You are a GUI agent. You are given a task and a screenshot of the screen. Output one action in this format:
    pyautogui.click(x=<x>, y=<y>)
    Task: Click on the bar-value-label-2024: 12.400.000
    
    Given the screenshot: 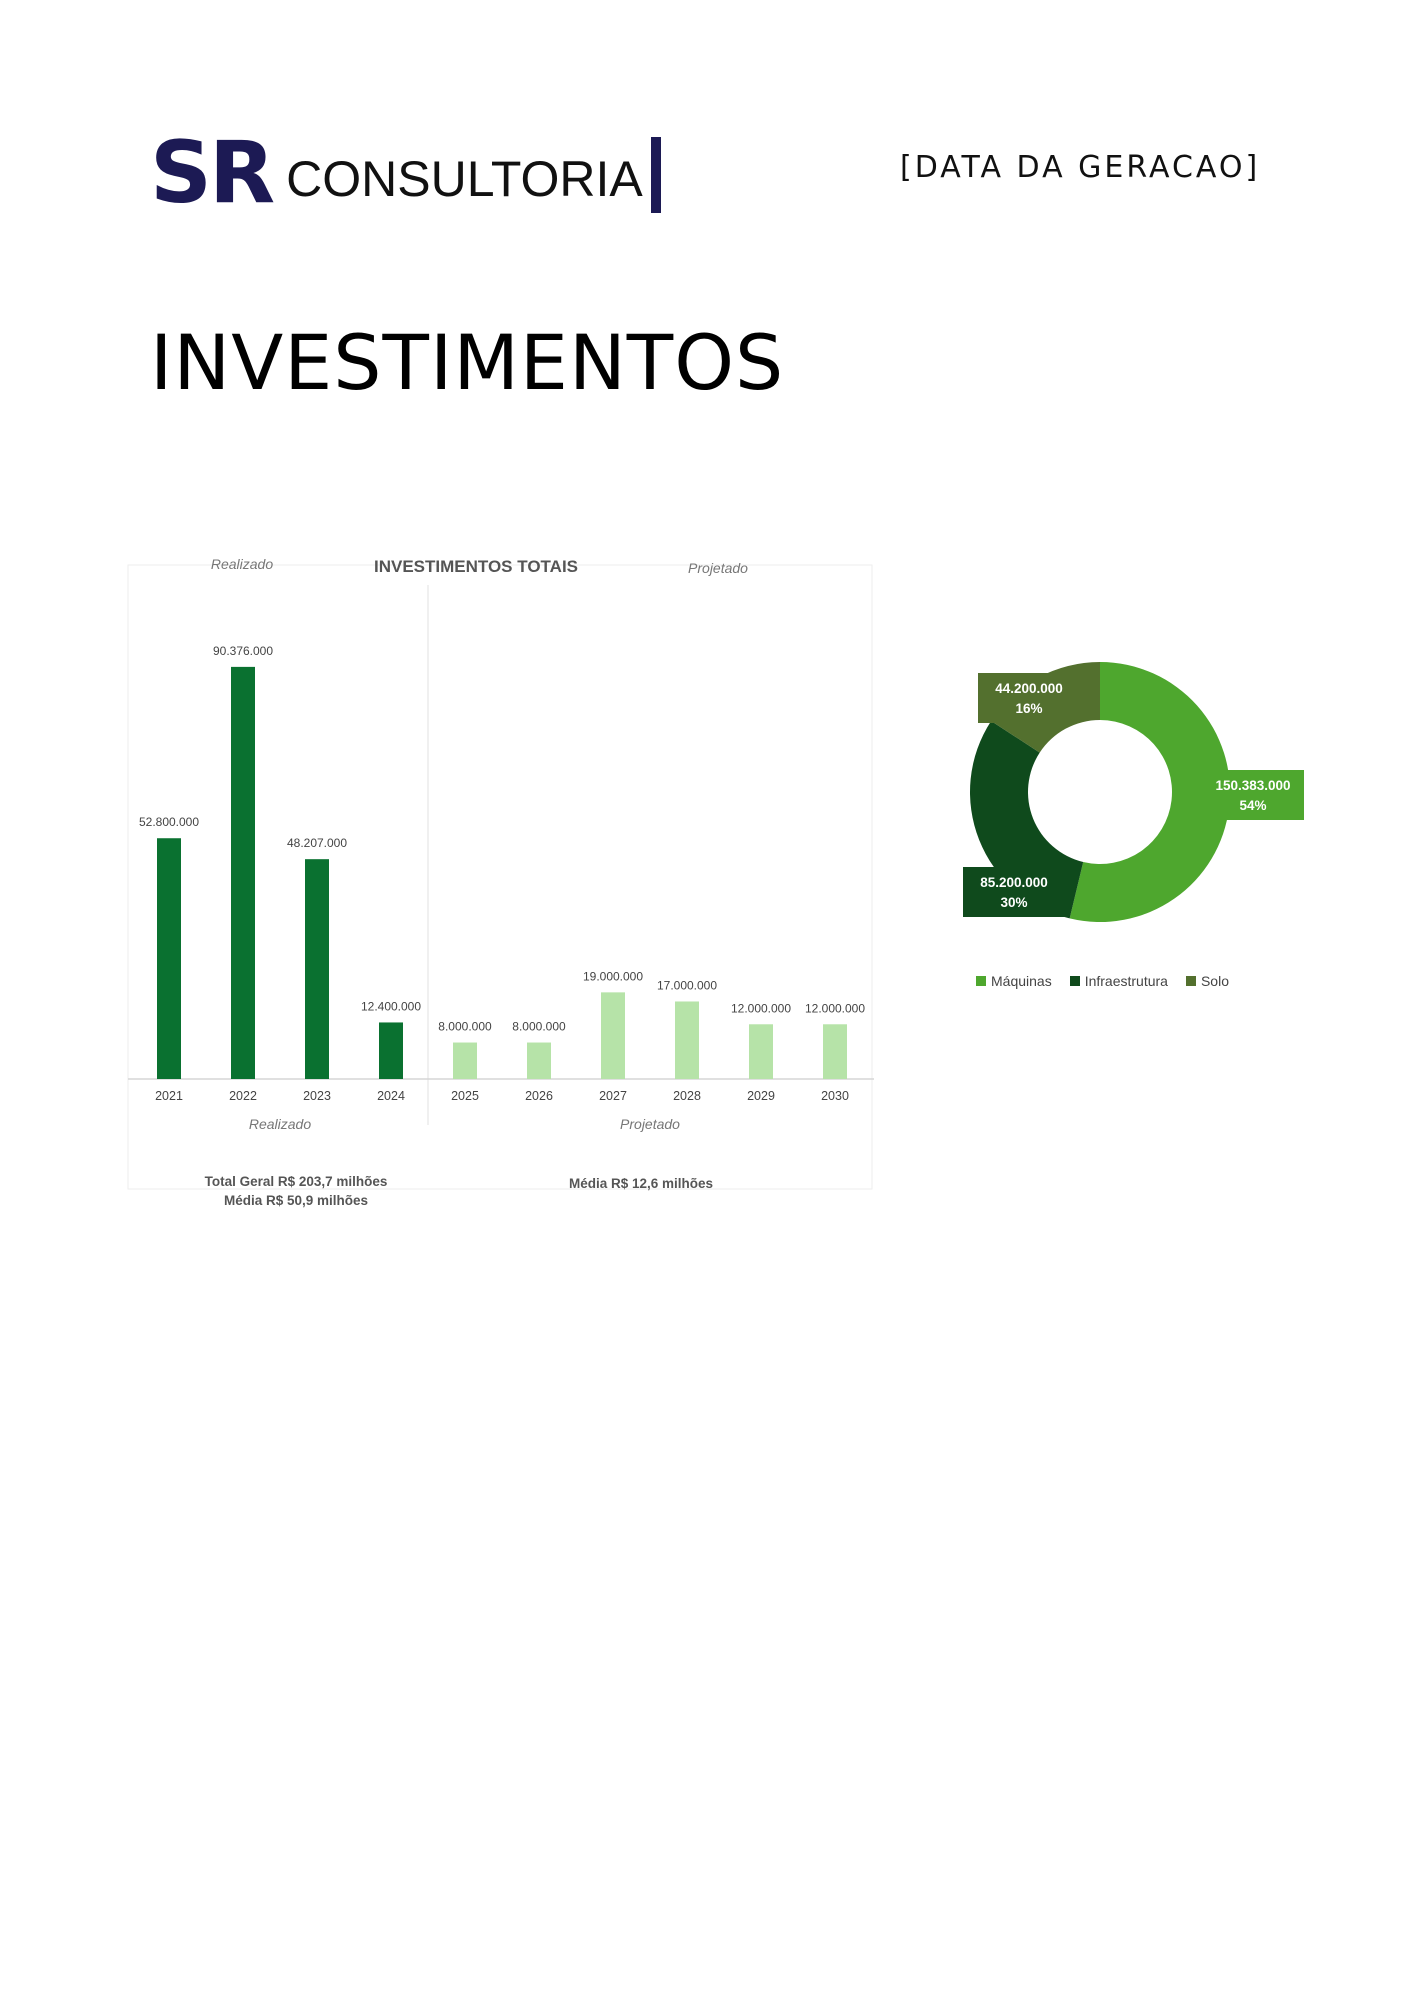 What is the action you would take?
    pyautogui.click(x=391, y=1006)
    